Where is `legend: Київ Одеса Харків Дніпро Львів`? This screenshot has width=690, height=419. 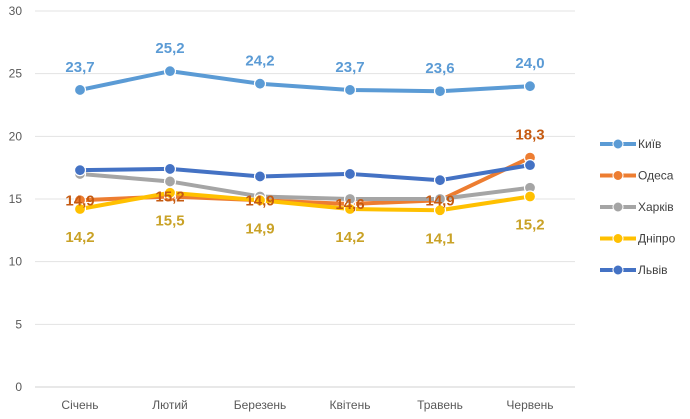 legend: Київ Одеса Харків Дніпро Львів is located at coordinates (638, 207).